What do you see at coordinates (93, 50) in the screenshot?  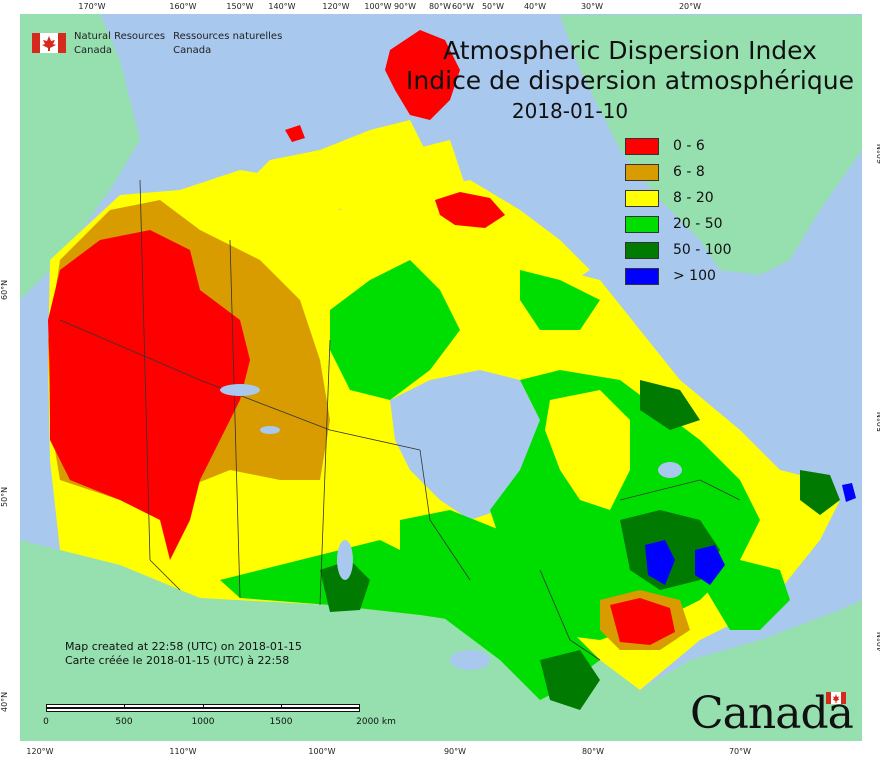 I see `agency-en-line2: Canada` at bounding box center [93, 50].